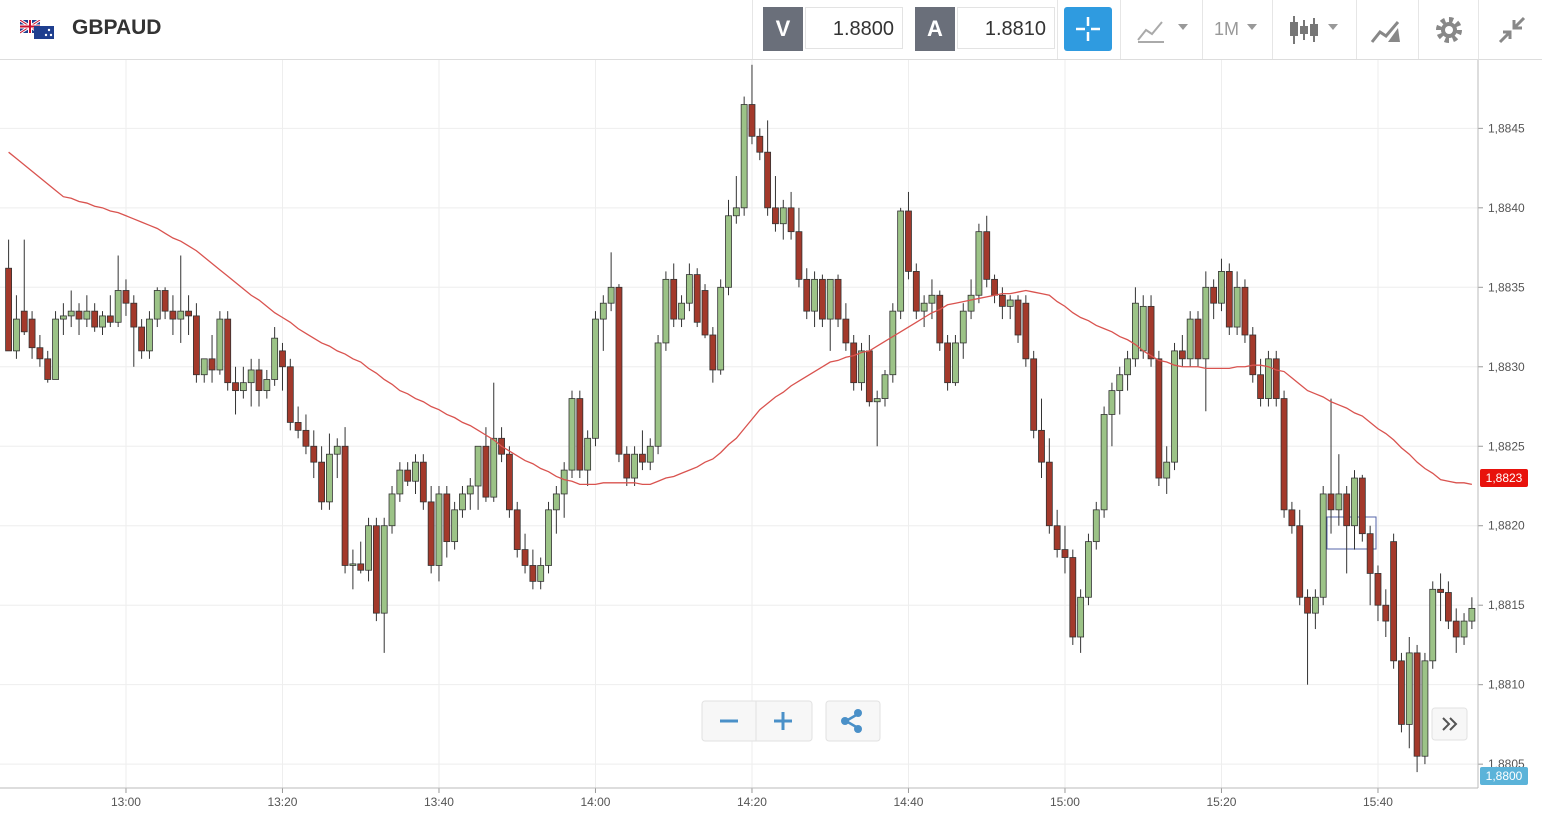 This screenshot has height=819, width=1542. What do you see at coordinates (1386, 30) in the screenshot?
I see `draw-button` at bounding box center [1386, 30].